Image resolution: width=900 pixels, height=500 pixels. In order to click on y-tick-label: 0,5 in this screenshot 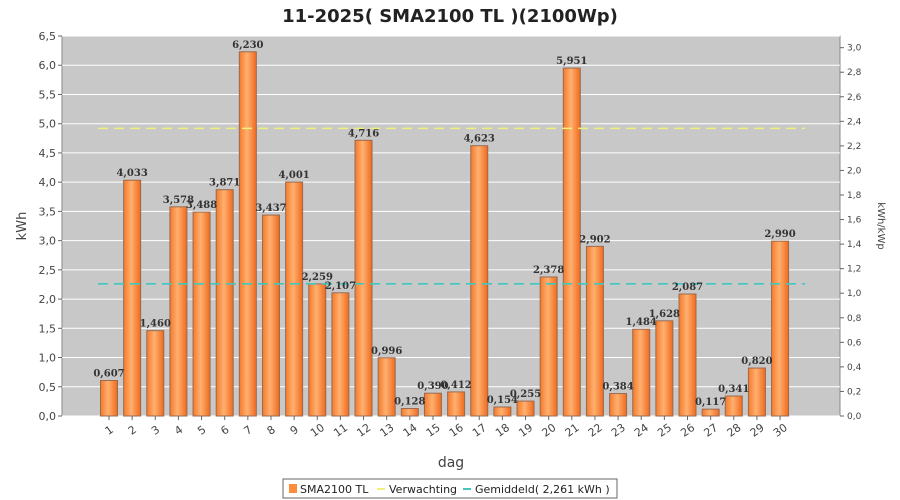, I will do `click(48, 387)`.